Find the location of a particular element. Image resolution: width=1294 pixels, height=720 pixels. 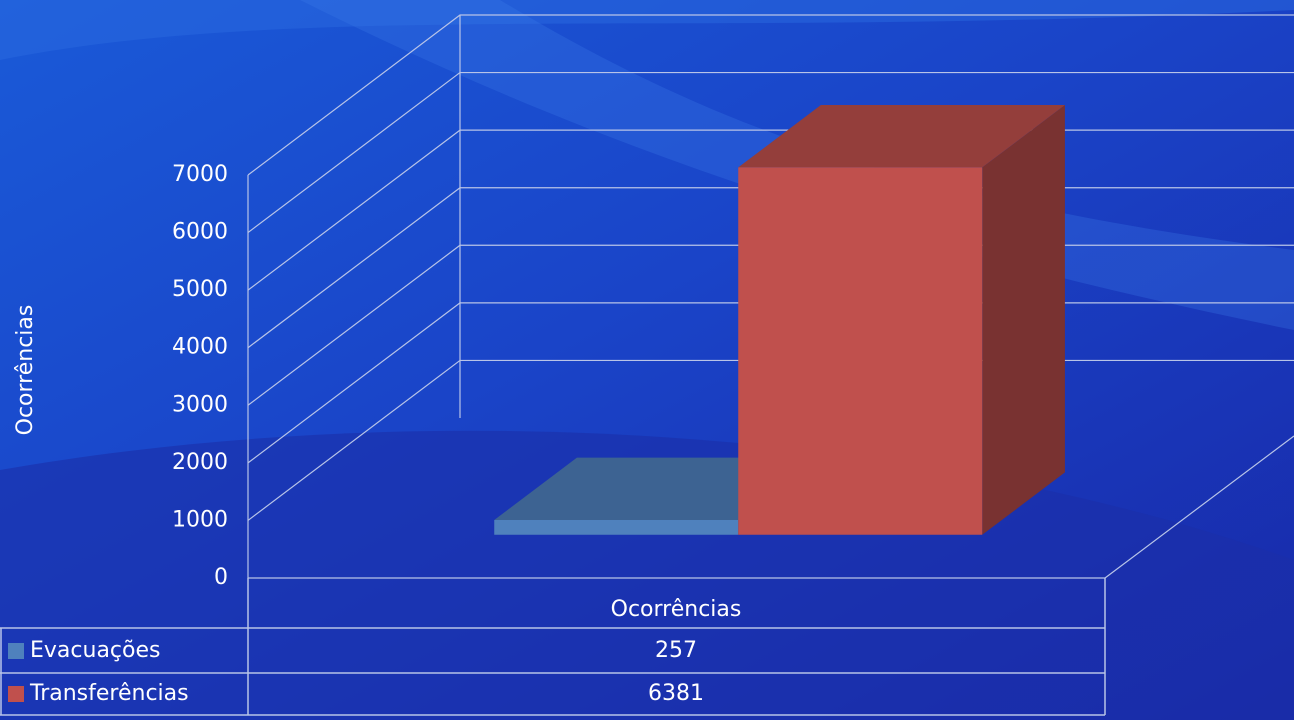

y-tick-label: 5000 is located at coordinates (200, 289).